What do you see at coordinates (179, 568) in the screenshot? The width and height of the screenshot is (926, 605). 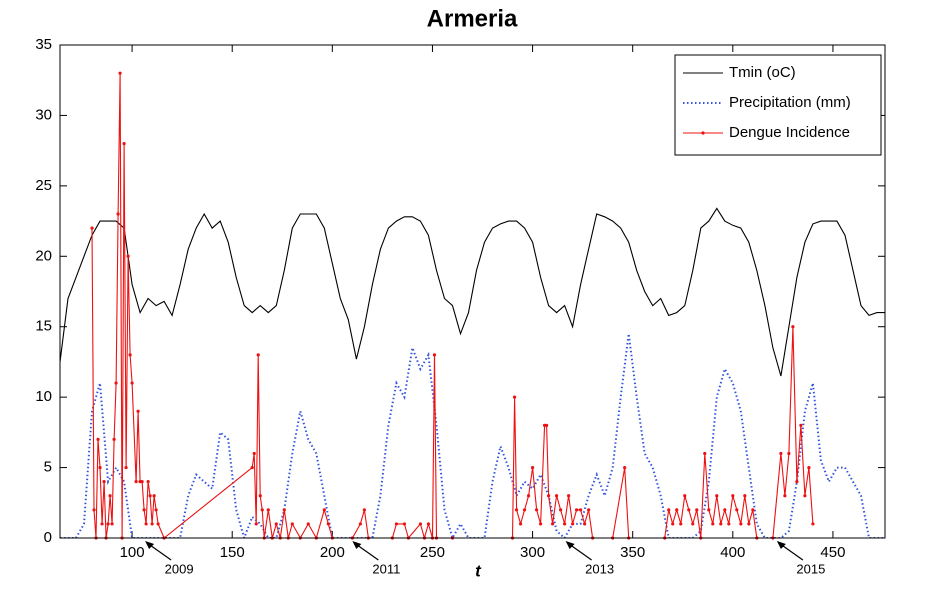 I see `annotation-label: 2009` at bounding box center [179, 568].